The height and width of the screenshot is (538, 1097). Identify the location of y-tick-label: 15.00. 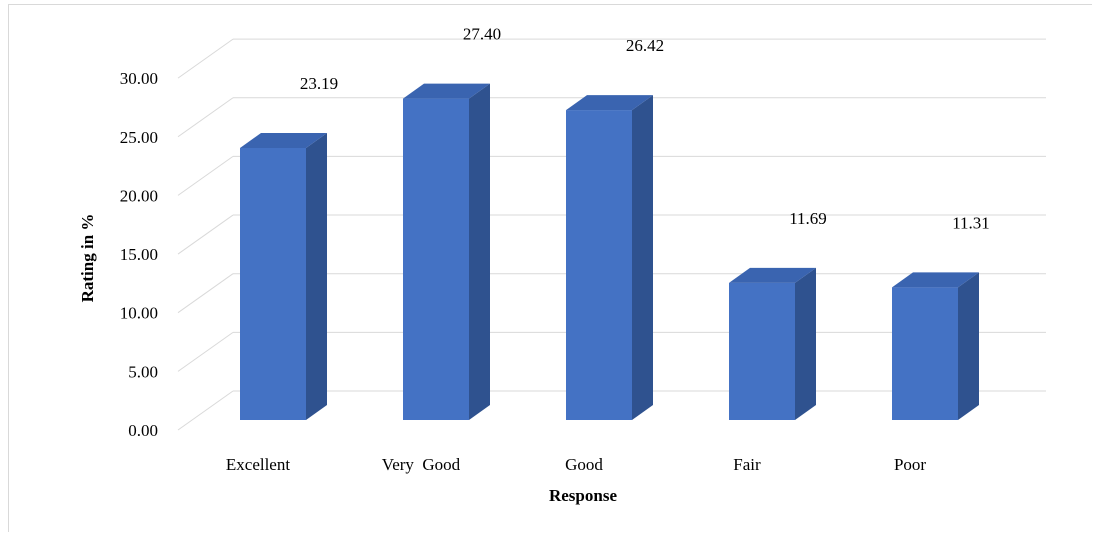
(139, 254).